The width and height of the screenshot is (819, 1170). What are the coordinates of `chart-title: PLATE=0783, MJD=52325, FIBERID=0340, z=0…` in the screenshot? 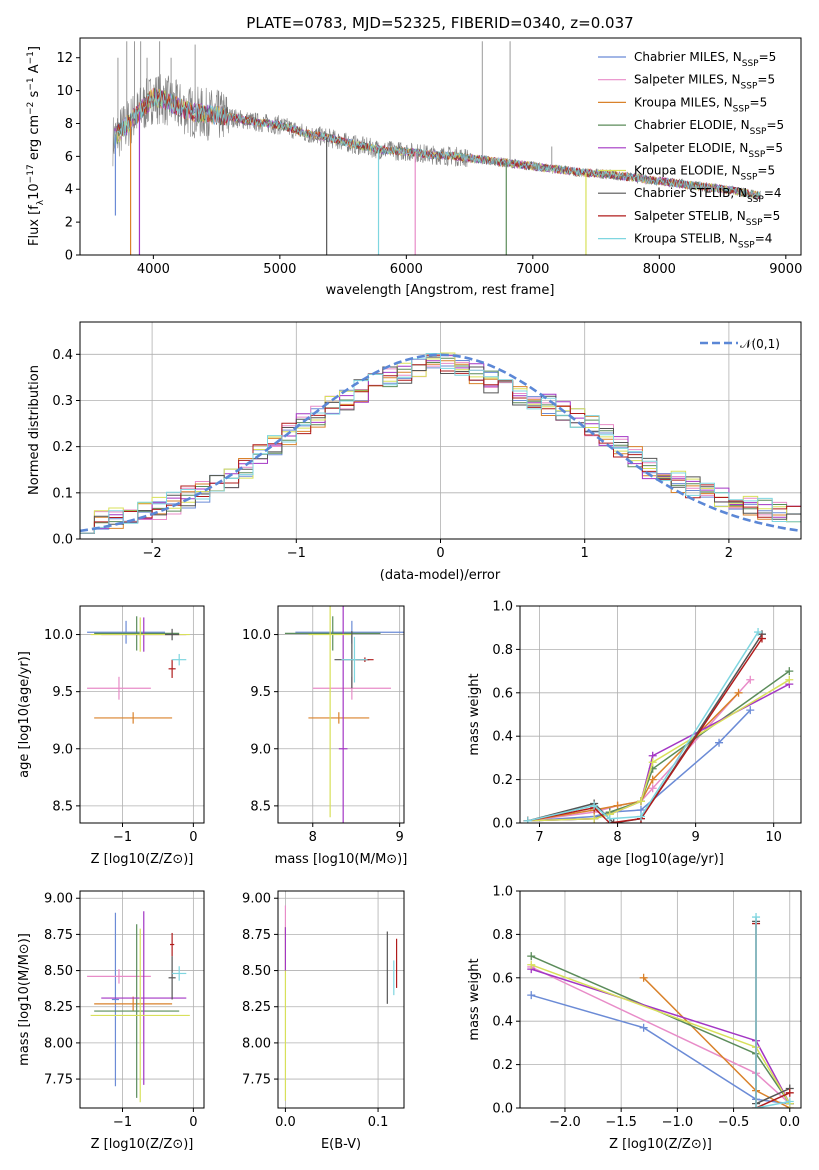 It's located at (439, 23).